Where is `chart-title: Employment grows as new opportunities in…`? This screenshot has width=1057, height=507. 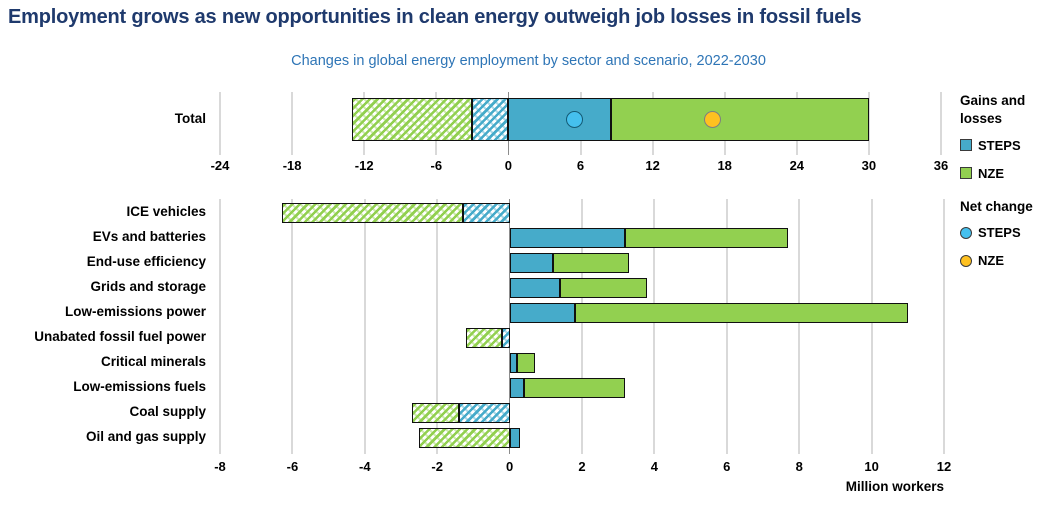
chart-title: Employment grows as new opportunities in… is located at coordinates (435, 17).